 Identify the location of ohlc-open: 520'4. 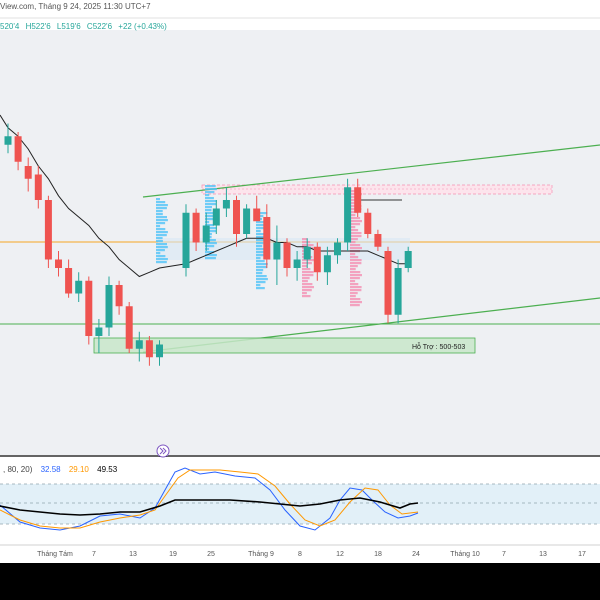
(10, 26).